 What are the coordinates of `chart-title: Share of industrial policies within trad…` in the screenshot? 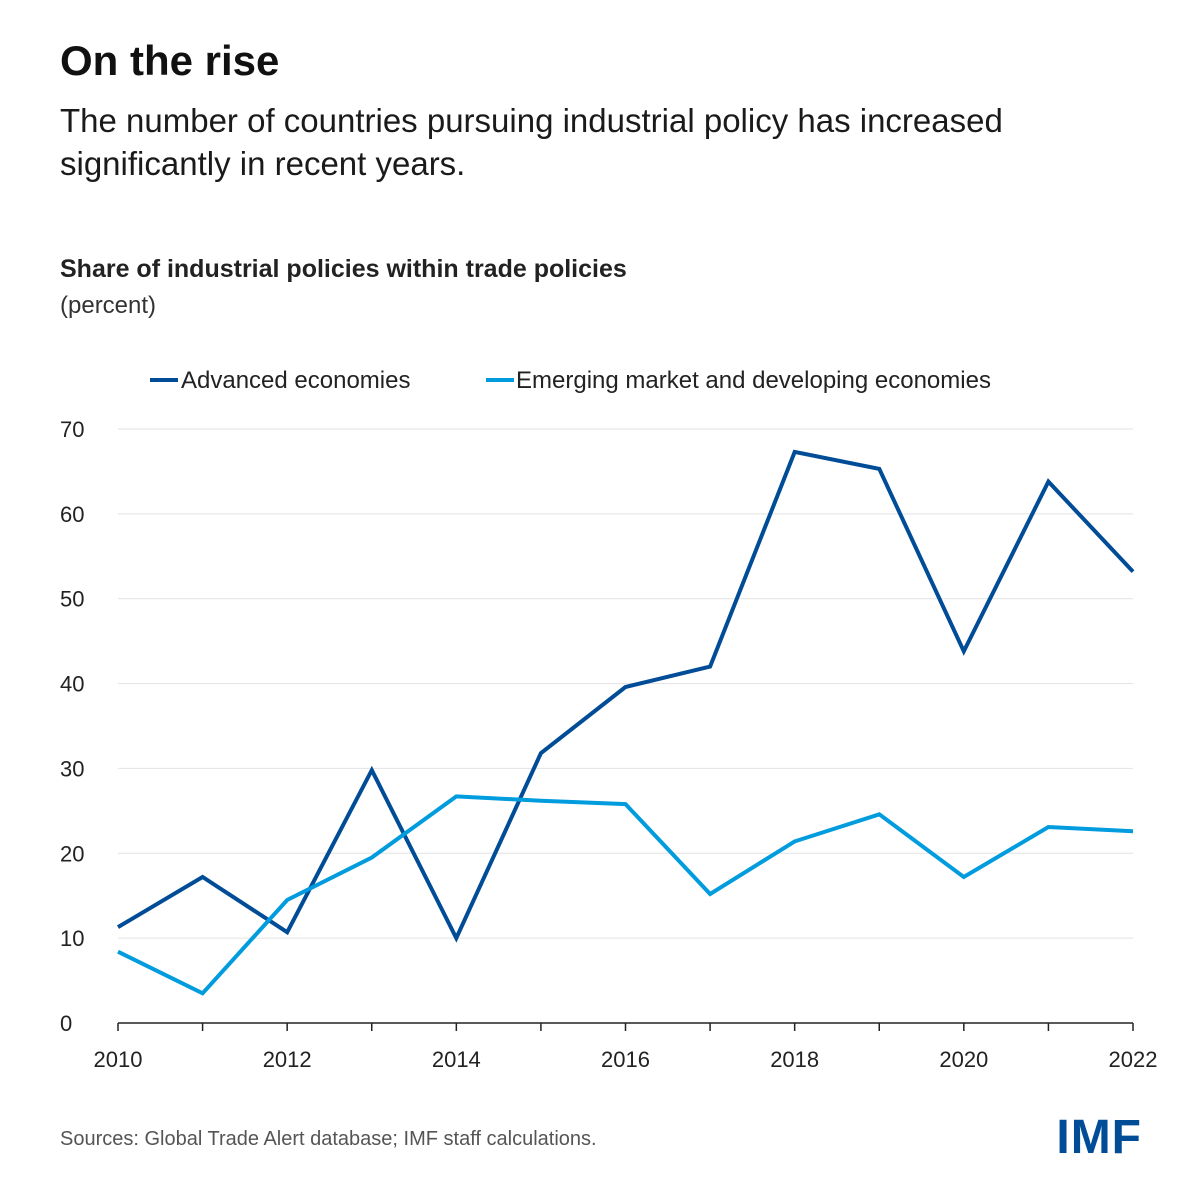 It's located at (343, 269).